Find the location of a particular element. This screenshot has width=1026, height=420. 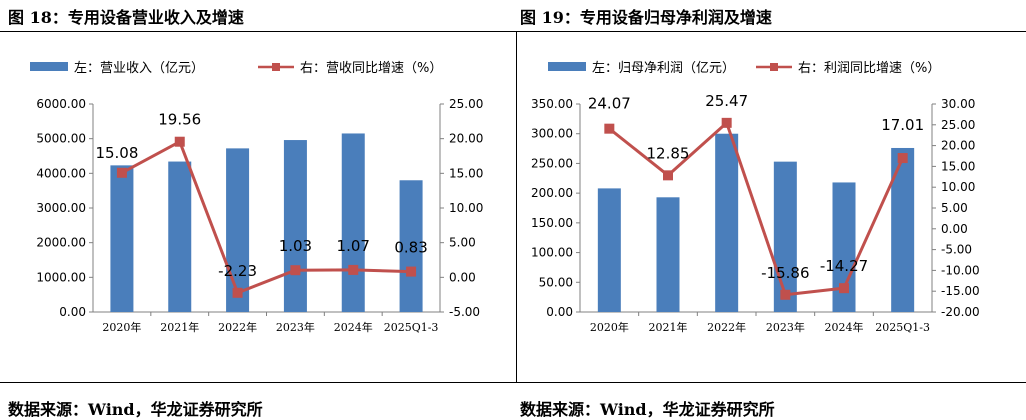

revenue-left-tick-label: 1000.00 is located at coordinates (61, 277).